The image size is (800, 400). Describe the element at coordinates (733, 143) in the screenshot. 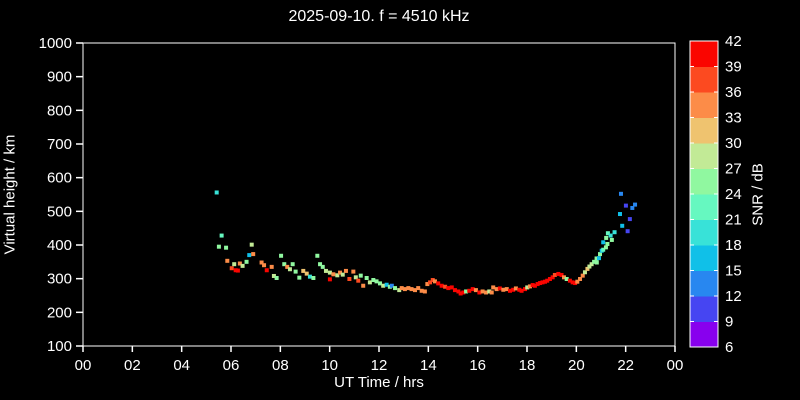

I see `colorbar-tick-label: 30` at that location.